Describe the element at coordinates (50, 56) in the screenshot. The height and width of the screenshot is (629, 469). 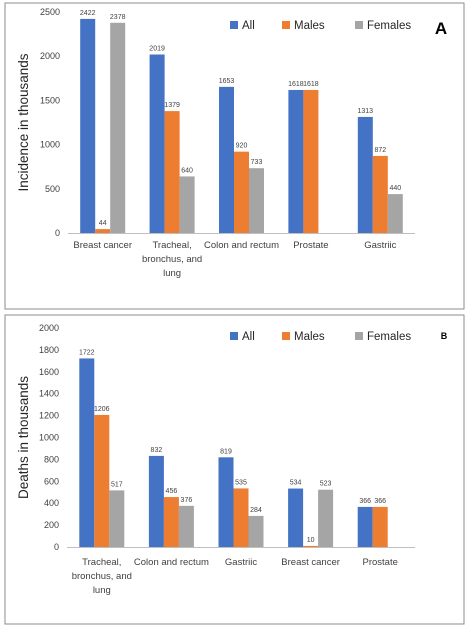
I see `panel-a-y-tick-label: 2000` at that location.